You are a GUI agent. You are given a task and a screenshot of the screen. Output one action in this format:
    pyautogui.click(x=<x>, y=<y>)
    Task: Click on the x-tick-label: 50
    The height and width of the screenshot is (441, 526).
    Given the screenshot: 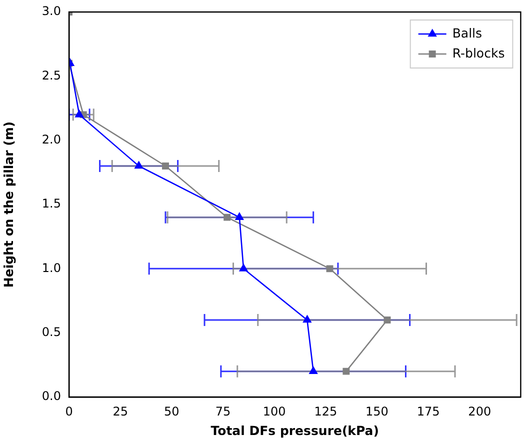 What is the action you would take?
    pyautogui.click(x=172, y=411)
    